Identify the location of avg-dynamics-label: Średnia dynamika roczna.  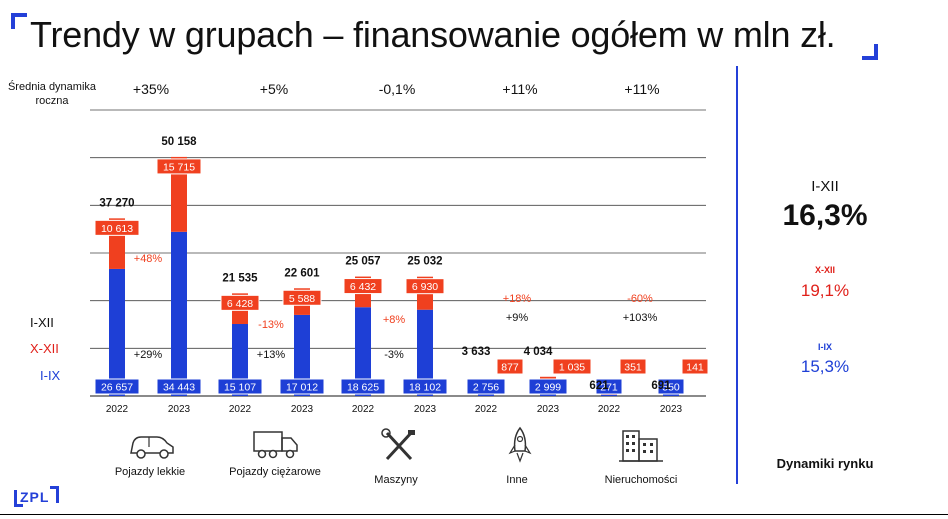
(52, 94).